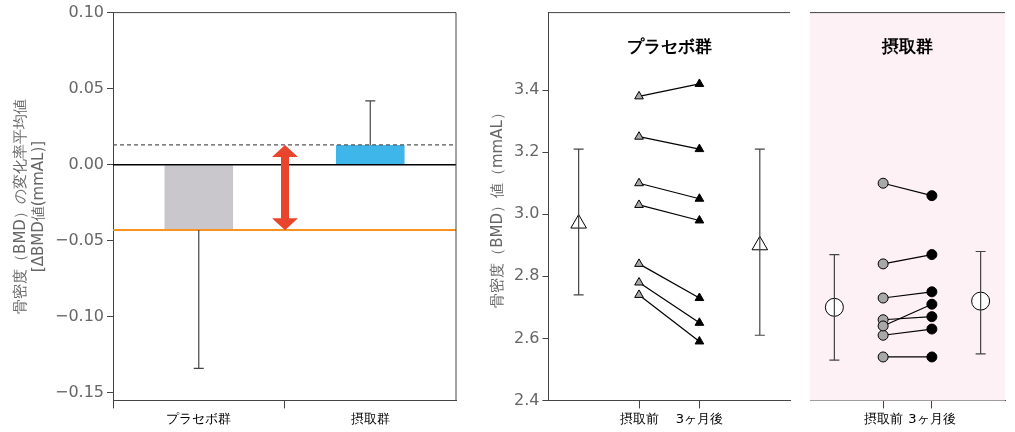 The image size is (1015, 432). What do you see at coordinates (526, 151) in the screenshot?
I see `y-tick-label: 3.2` at bounding box center [526, 151].